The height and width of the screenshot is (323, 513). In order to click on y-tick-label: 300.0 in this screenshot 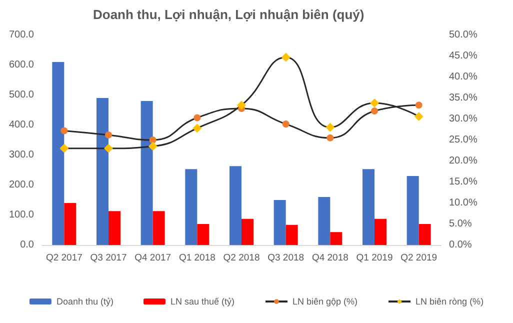, I will do `click(21, 155)`.